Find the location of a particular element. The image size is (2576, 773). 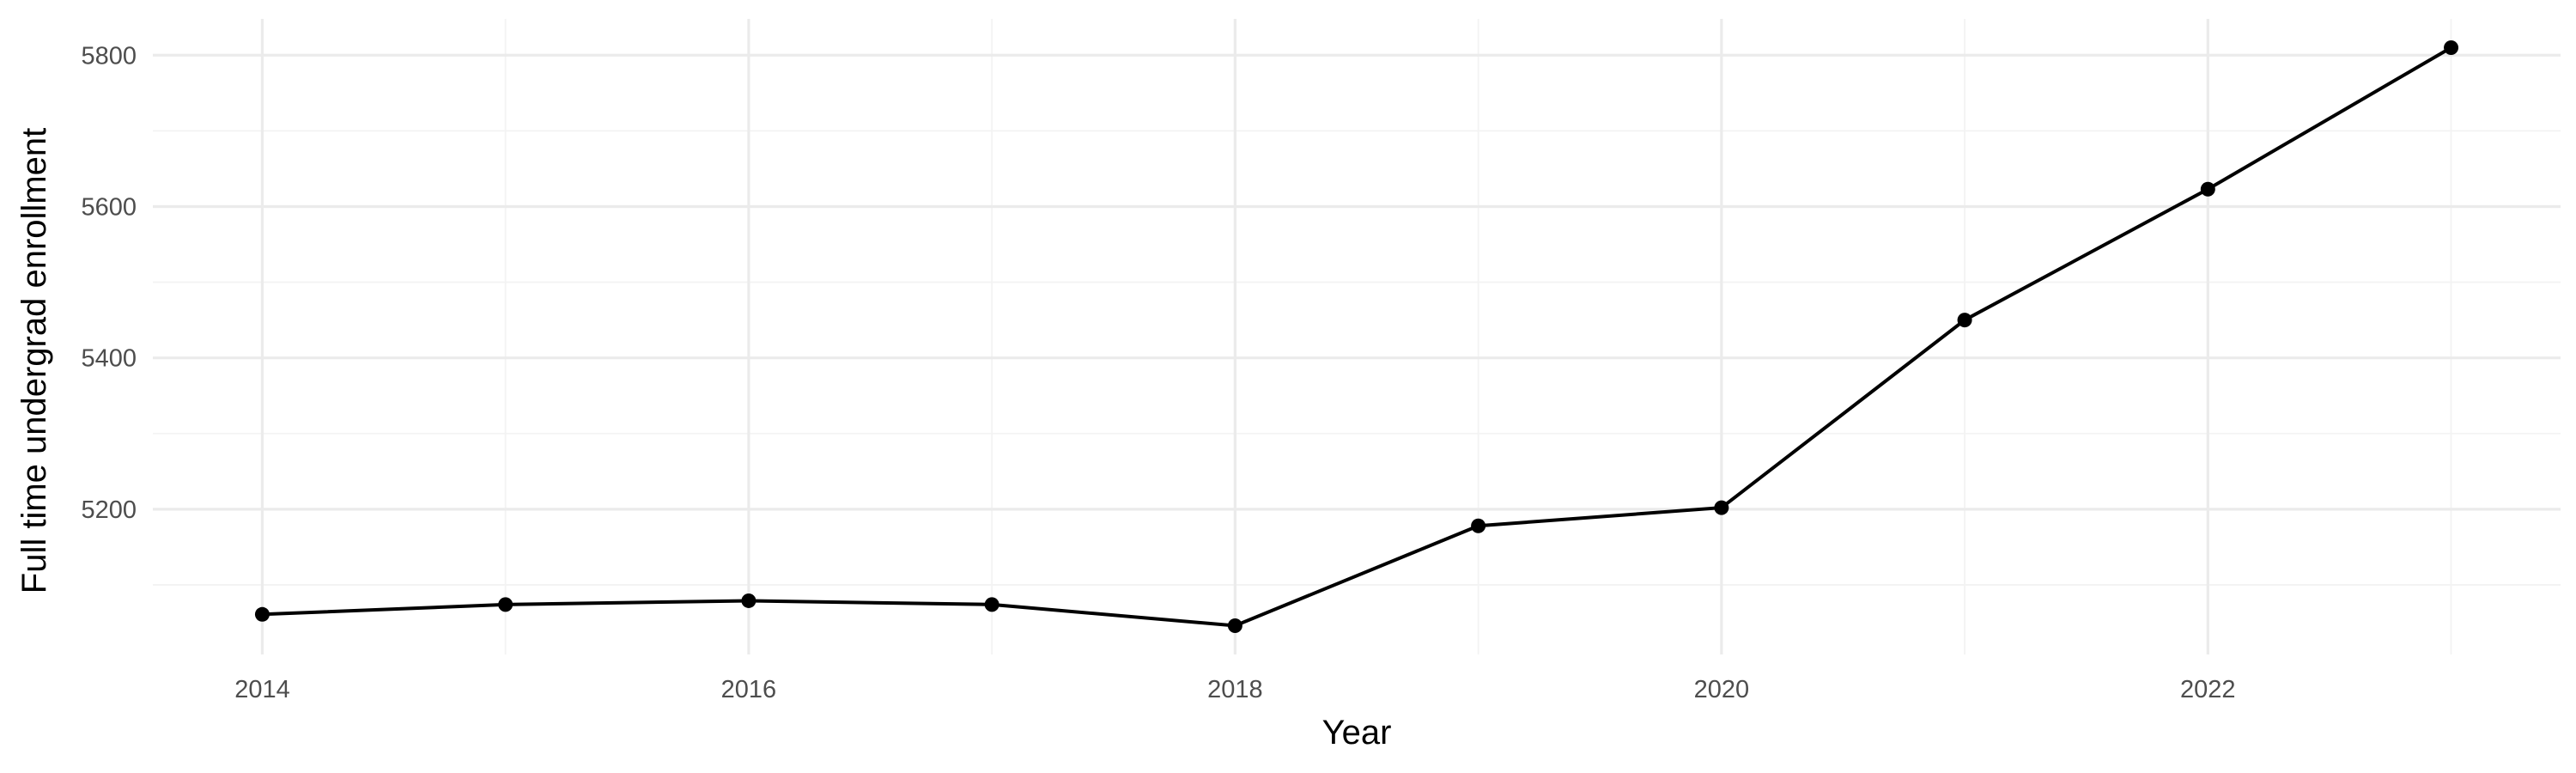

x-tick-label: 2018 is located at coordinates (1235, 689).